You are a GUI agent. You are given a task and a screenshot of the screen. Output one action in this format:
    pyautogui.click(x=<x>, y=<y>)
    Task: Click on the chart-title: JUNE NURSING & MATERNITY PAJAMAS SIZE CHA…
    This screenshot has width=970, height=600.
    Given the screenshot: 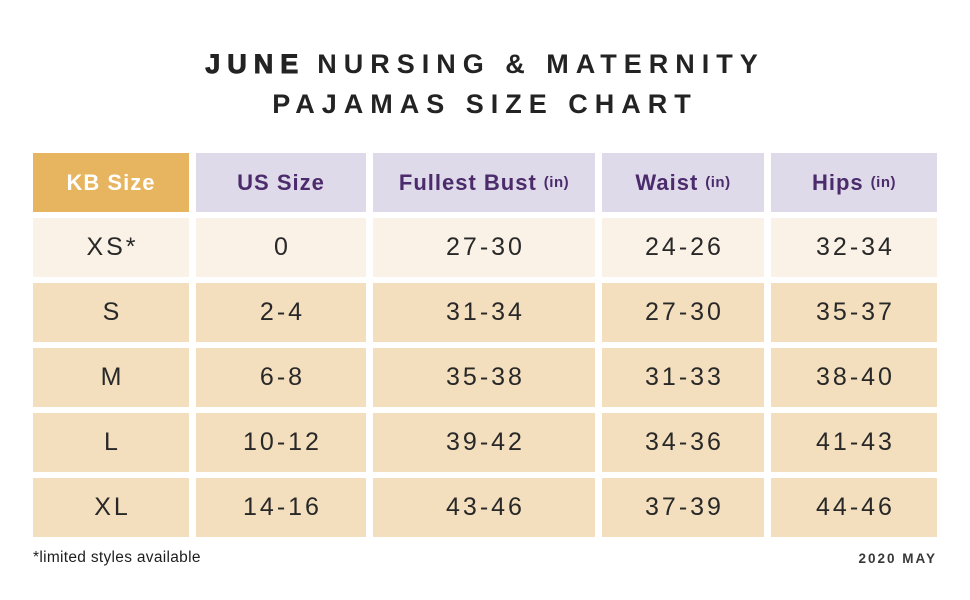 What is the action you would take?
    pyautogui.click(x=485, y=84)
    